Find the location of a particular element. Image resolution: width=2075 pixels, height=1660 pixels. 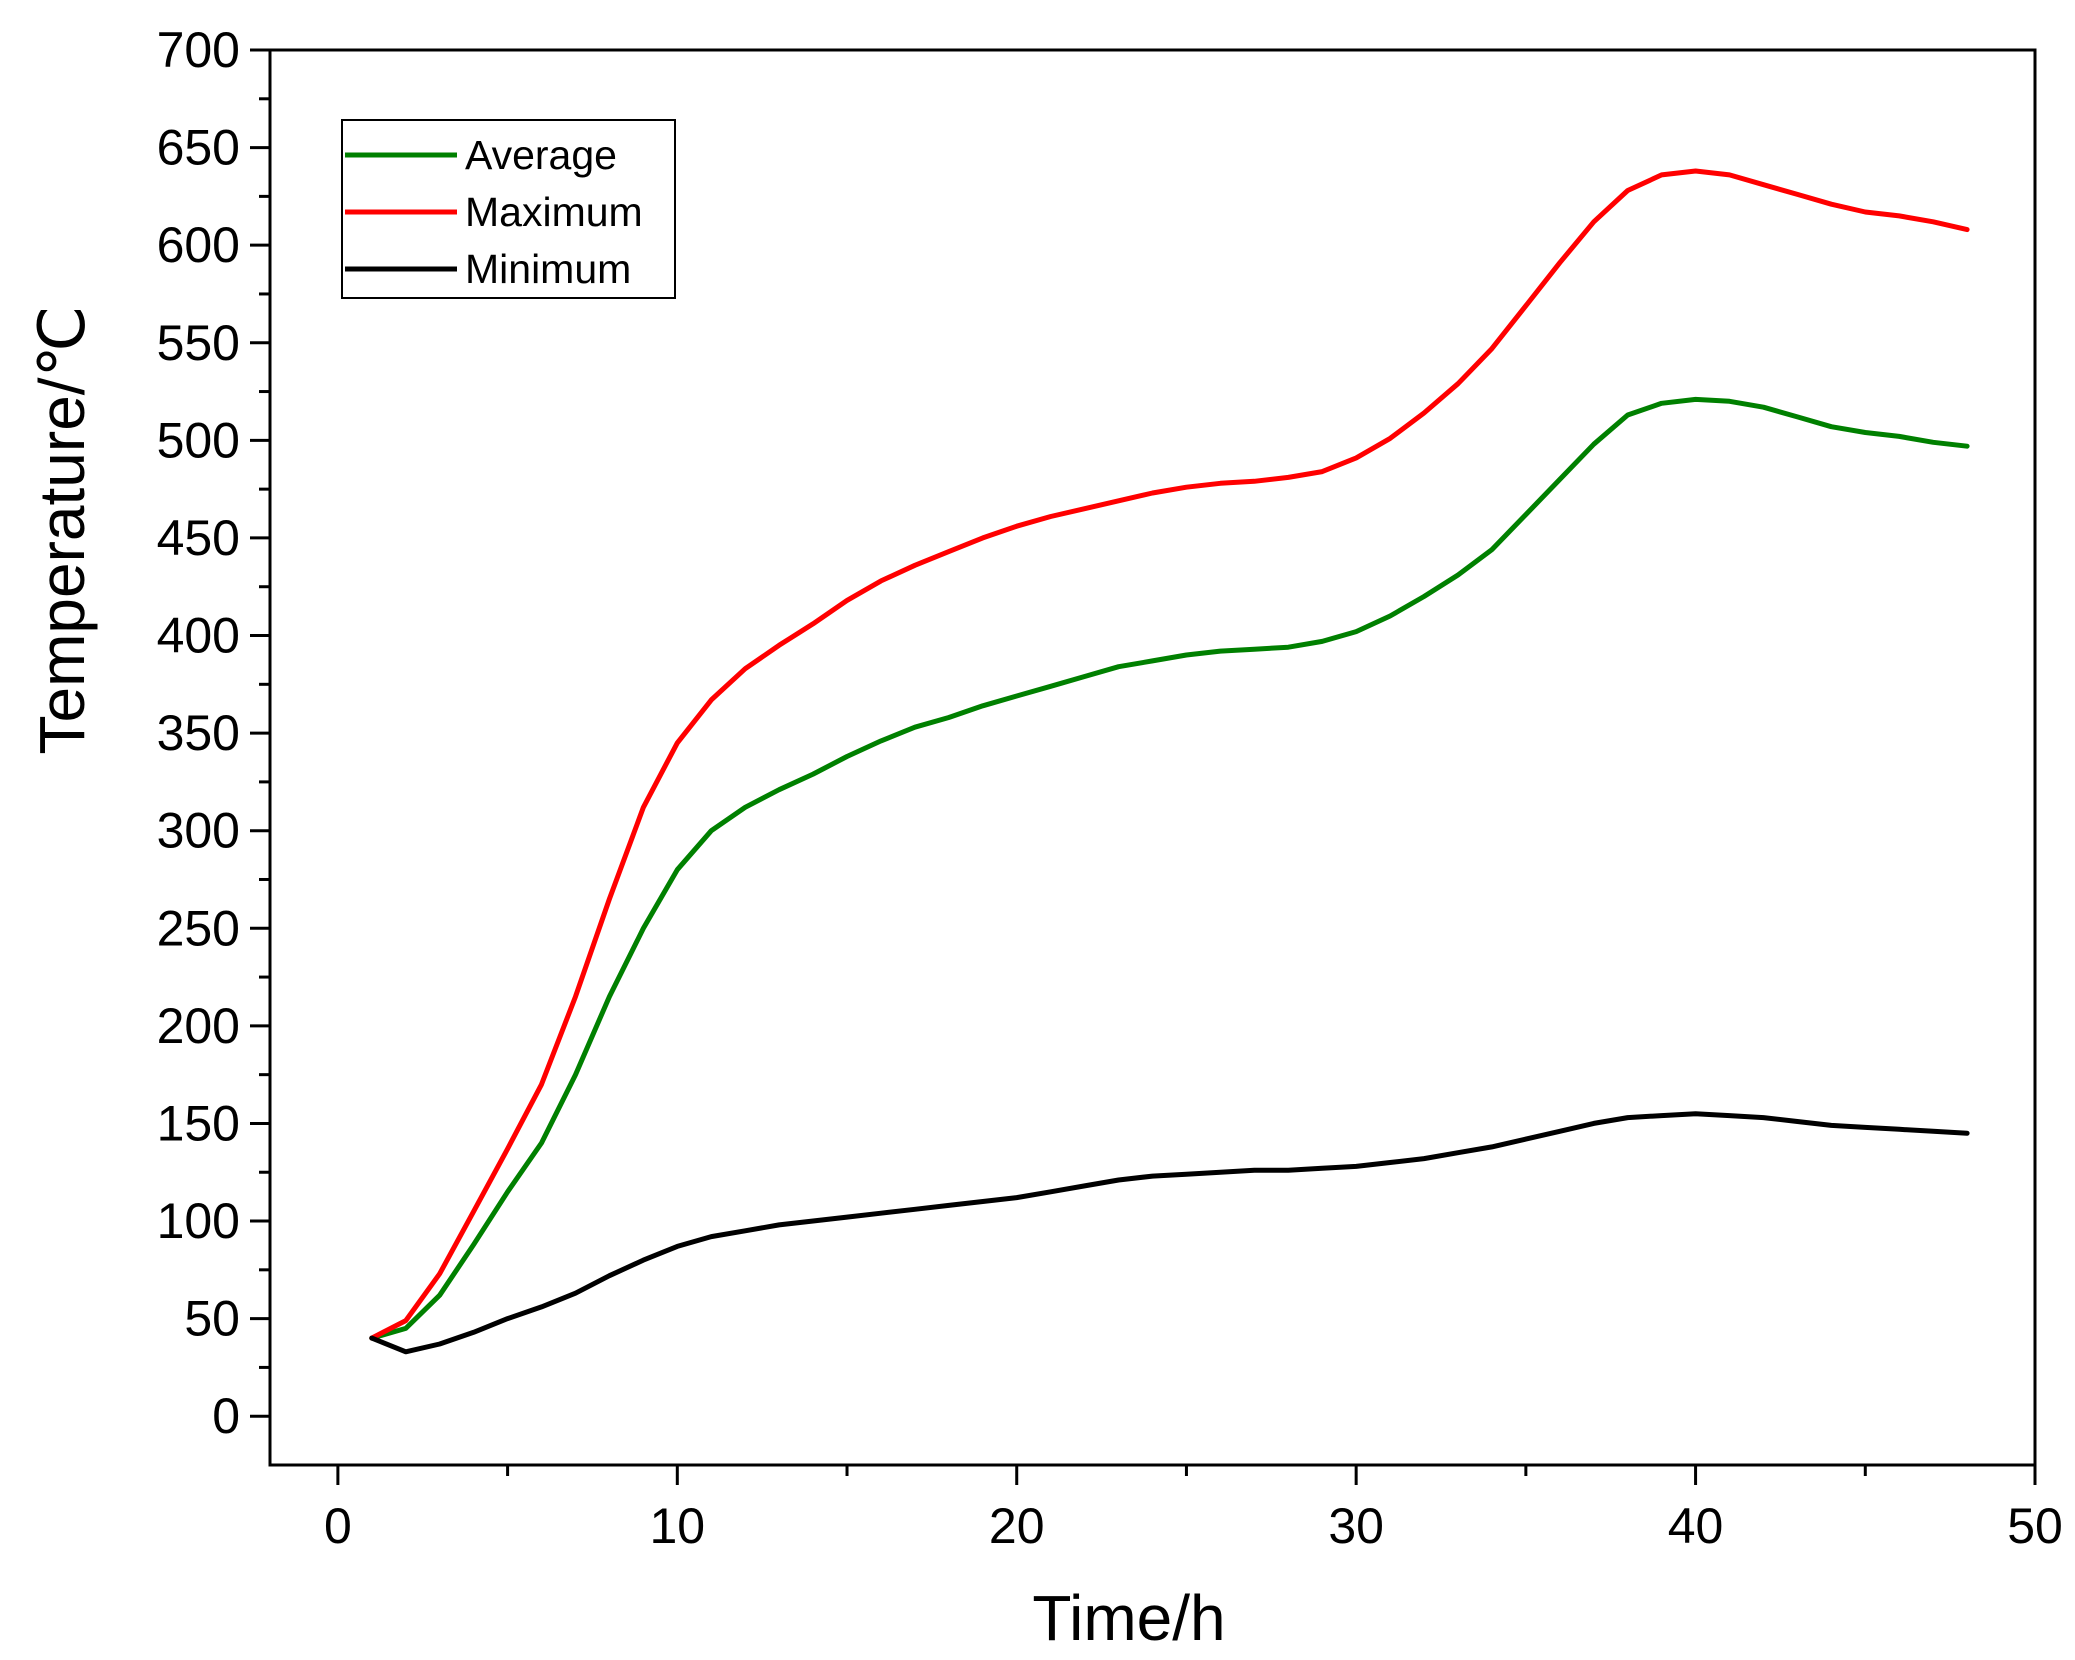

y-axis-title: Temperature/℃ is located at coordinates (62, 530).